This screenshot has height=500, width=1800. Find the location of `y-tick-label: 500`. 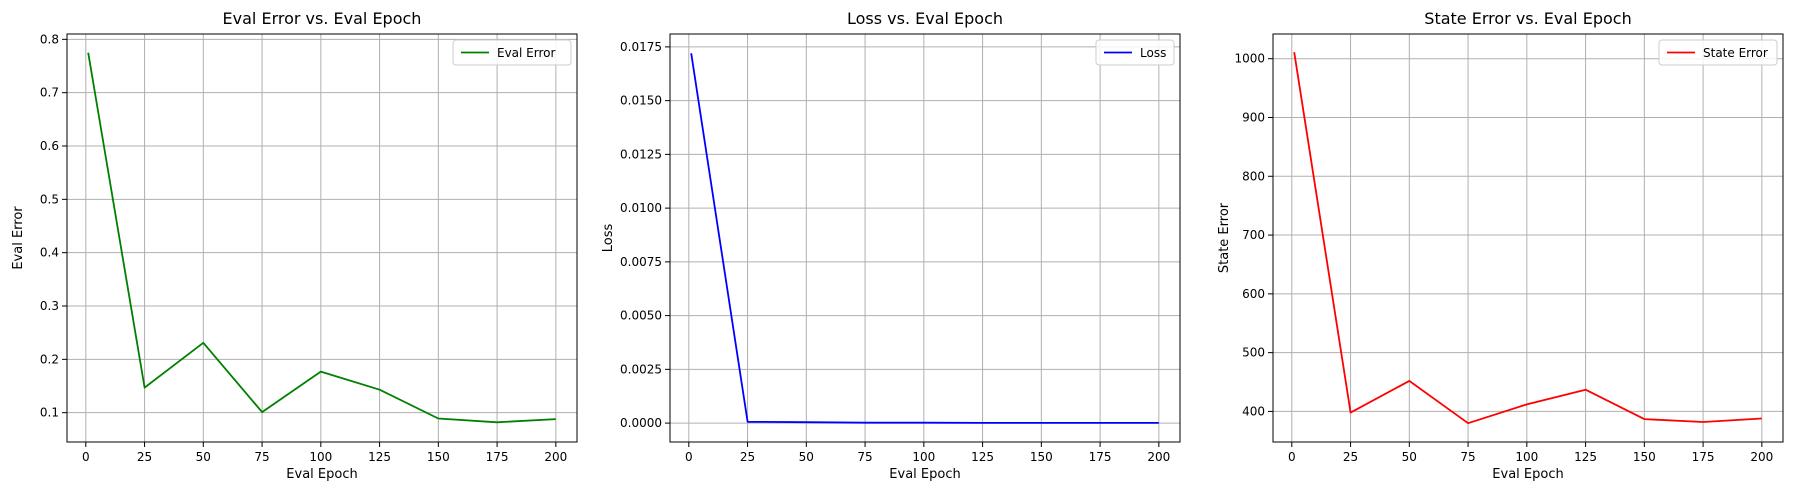

y-tick-label: 500 is located at coordinates (1253, 353).